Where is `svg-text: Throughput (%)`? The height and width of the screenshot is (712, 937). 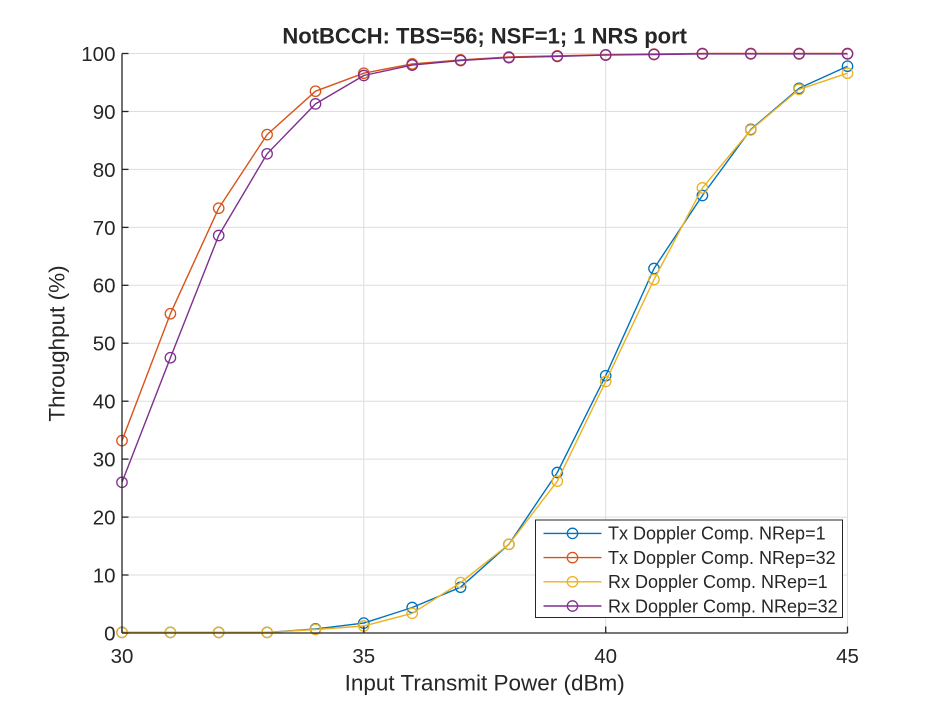
svg-text: Throughput (%) is located at coordinates (57, 343).